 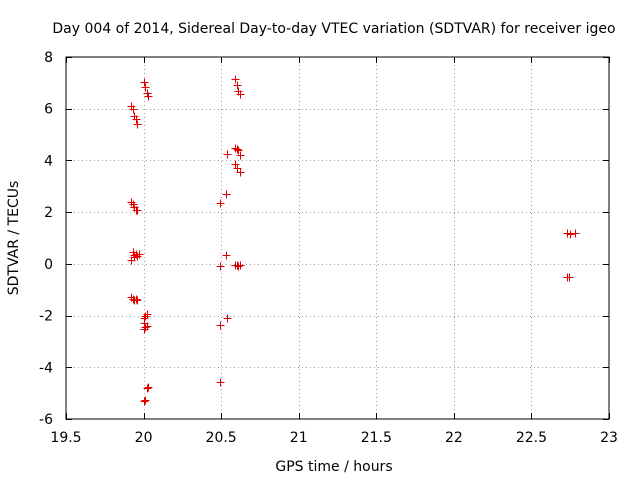 I want to click on y-tick-label: 8, so click(x=48, y=58).